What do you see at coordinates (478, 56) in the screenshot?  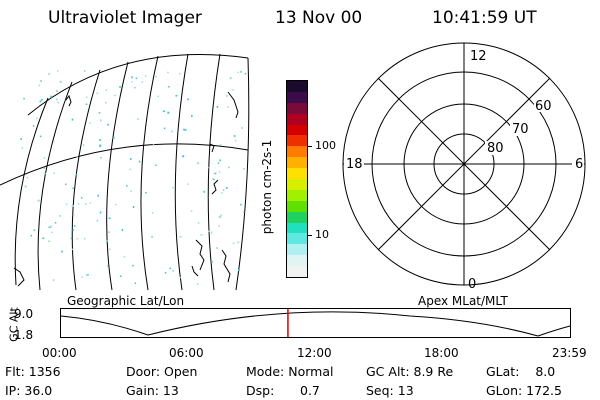 I see `mlt-label-12: 12` at bounding box center [478, 56].